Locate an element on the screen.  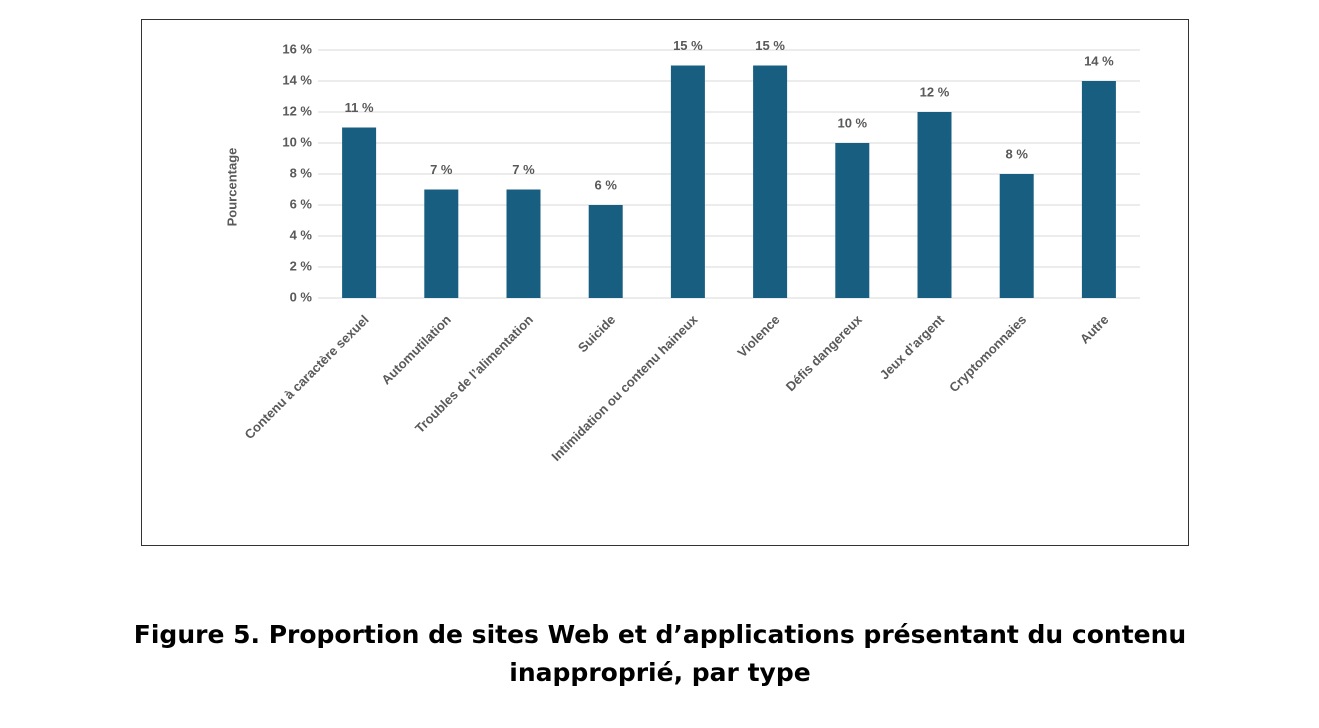
y-tick-label: 2 % is located at coordinates (301, 265).